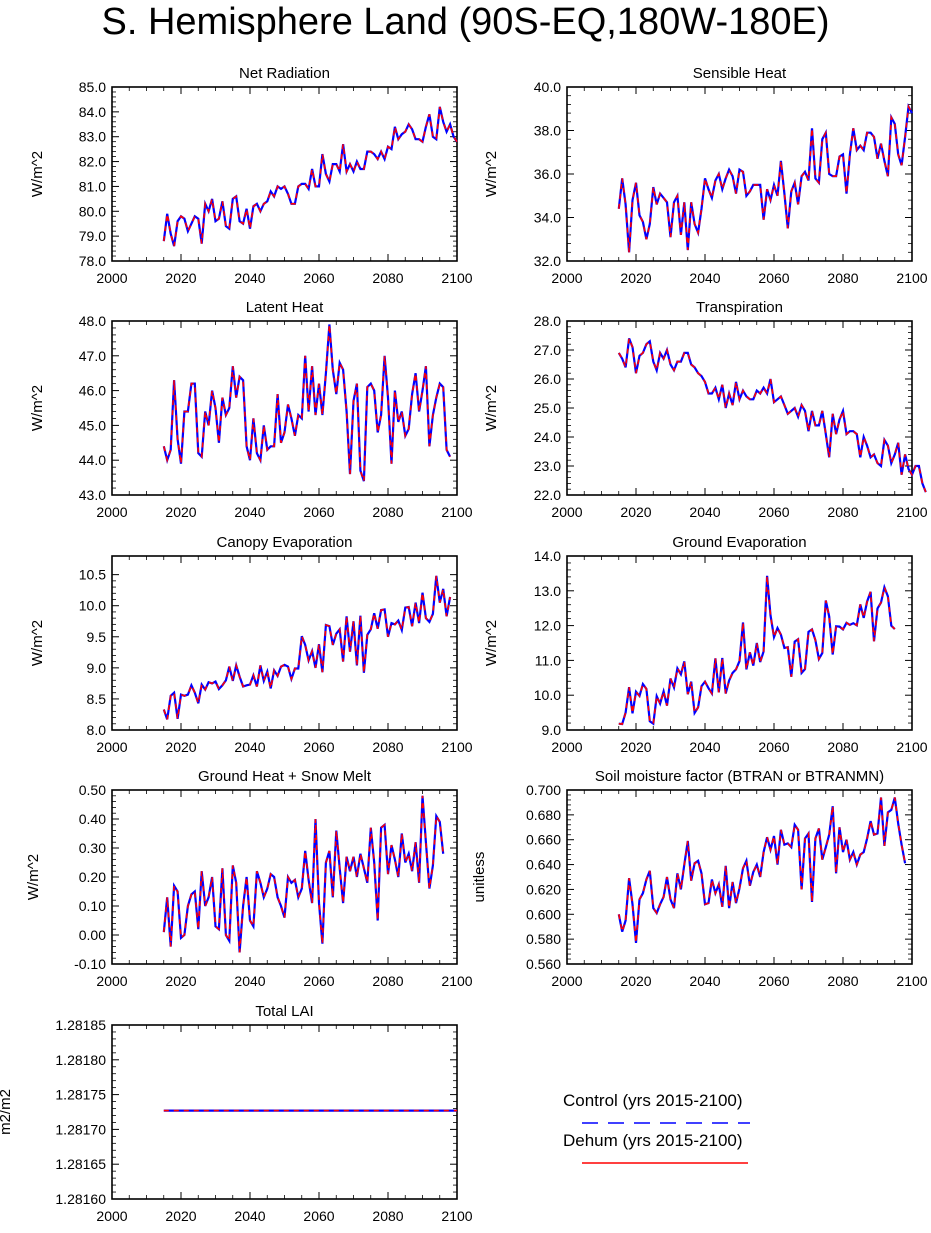 The width and height of the screenshot is (931, 1233). I want to click on y-axis-label: unitless, so click(479, 877).